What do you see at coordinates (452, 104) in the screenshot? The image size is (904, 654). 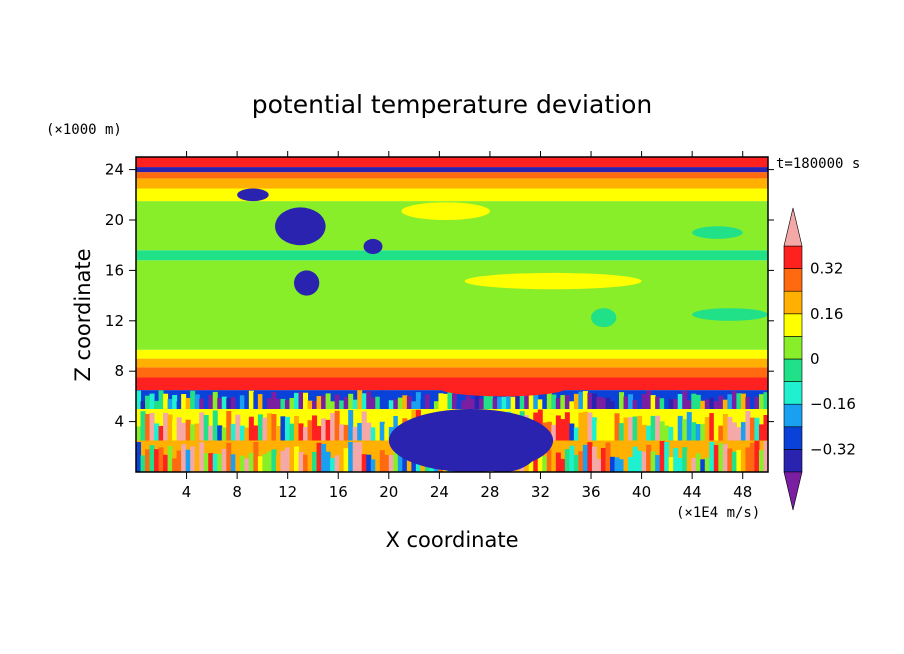 I see `chart-title: potential temperature deviation` at bounding box center [452, 104].